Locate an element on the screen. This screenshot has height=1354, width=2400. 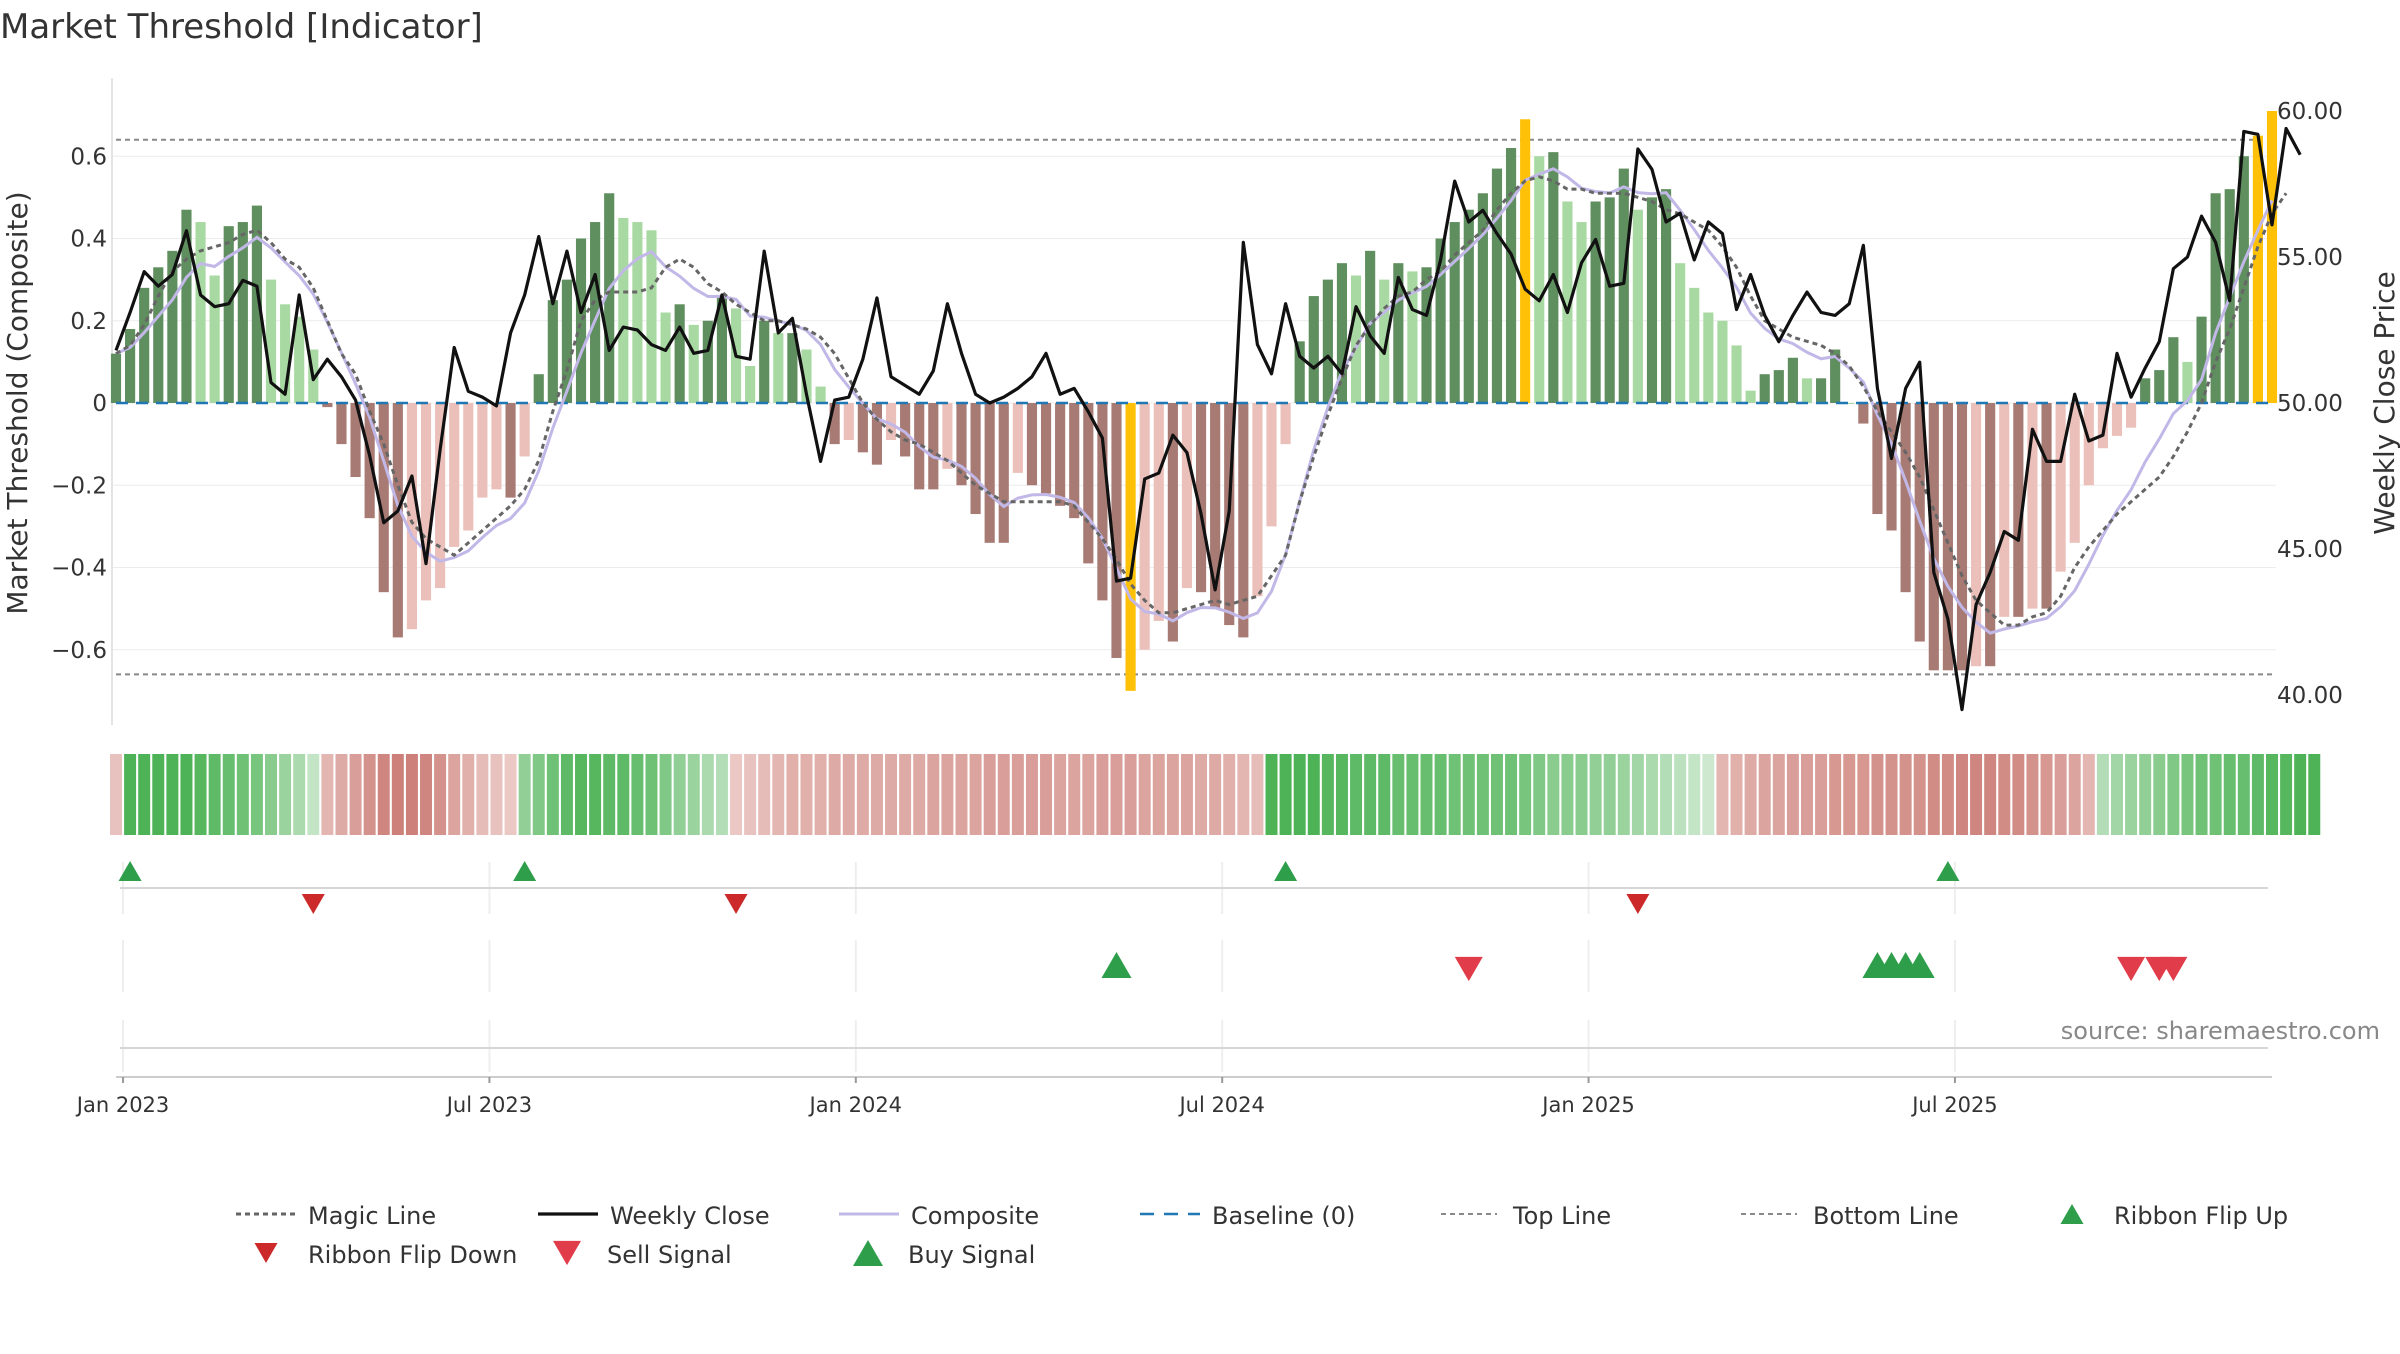
left-tick-label: −0.4 is located at coordinates (79, 569).